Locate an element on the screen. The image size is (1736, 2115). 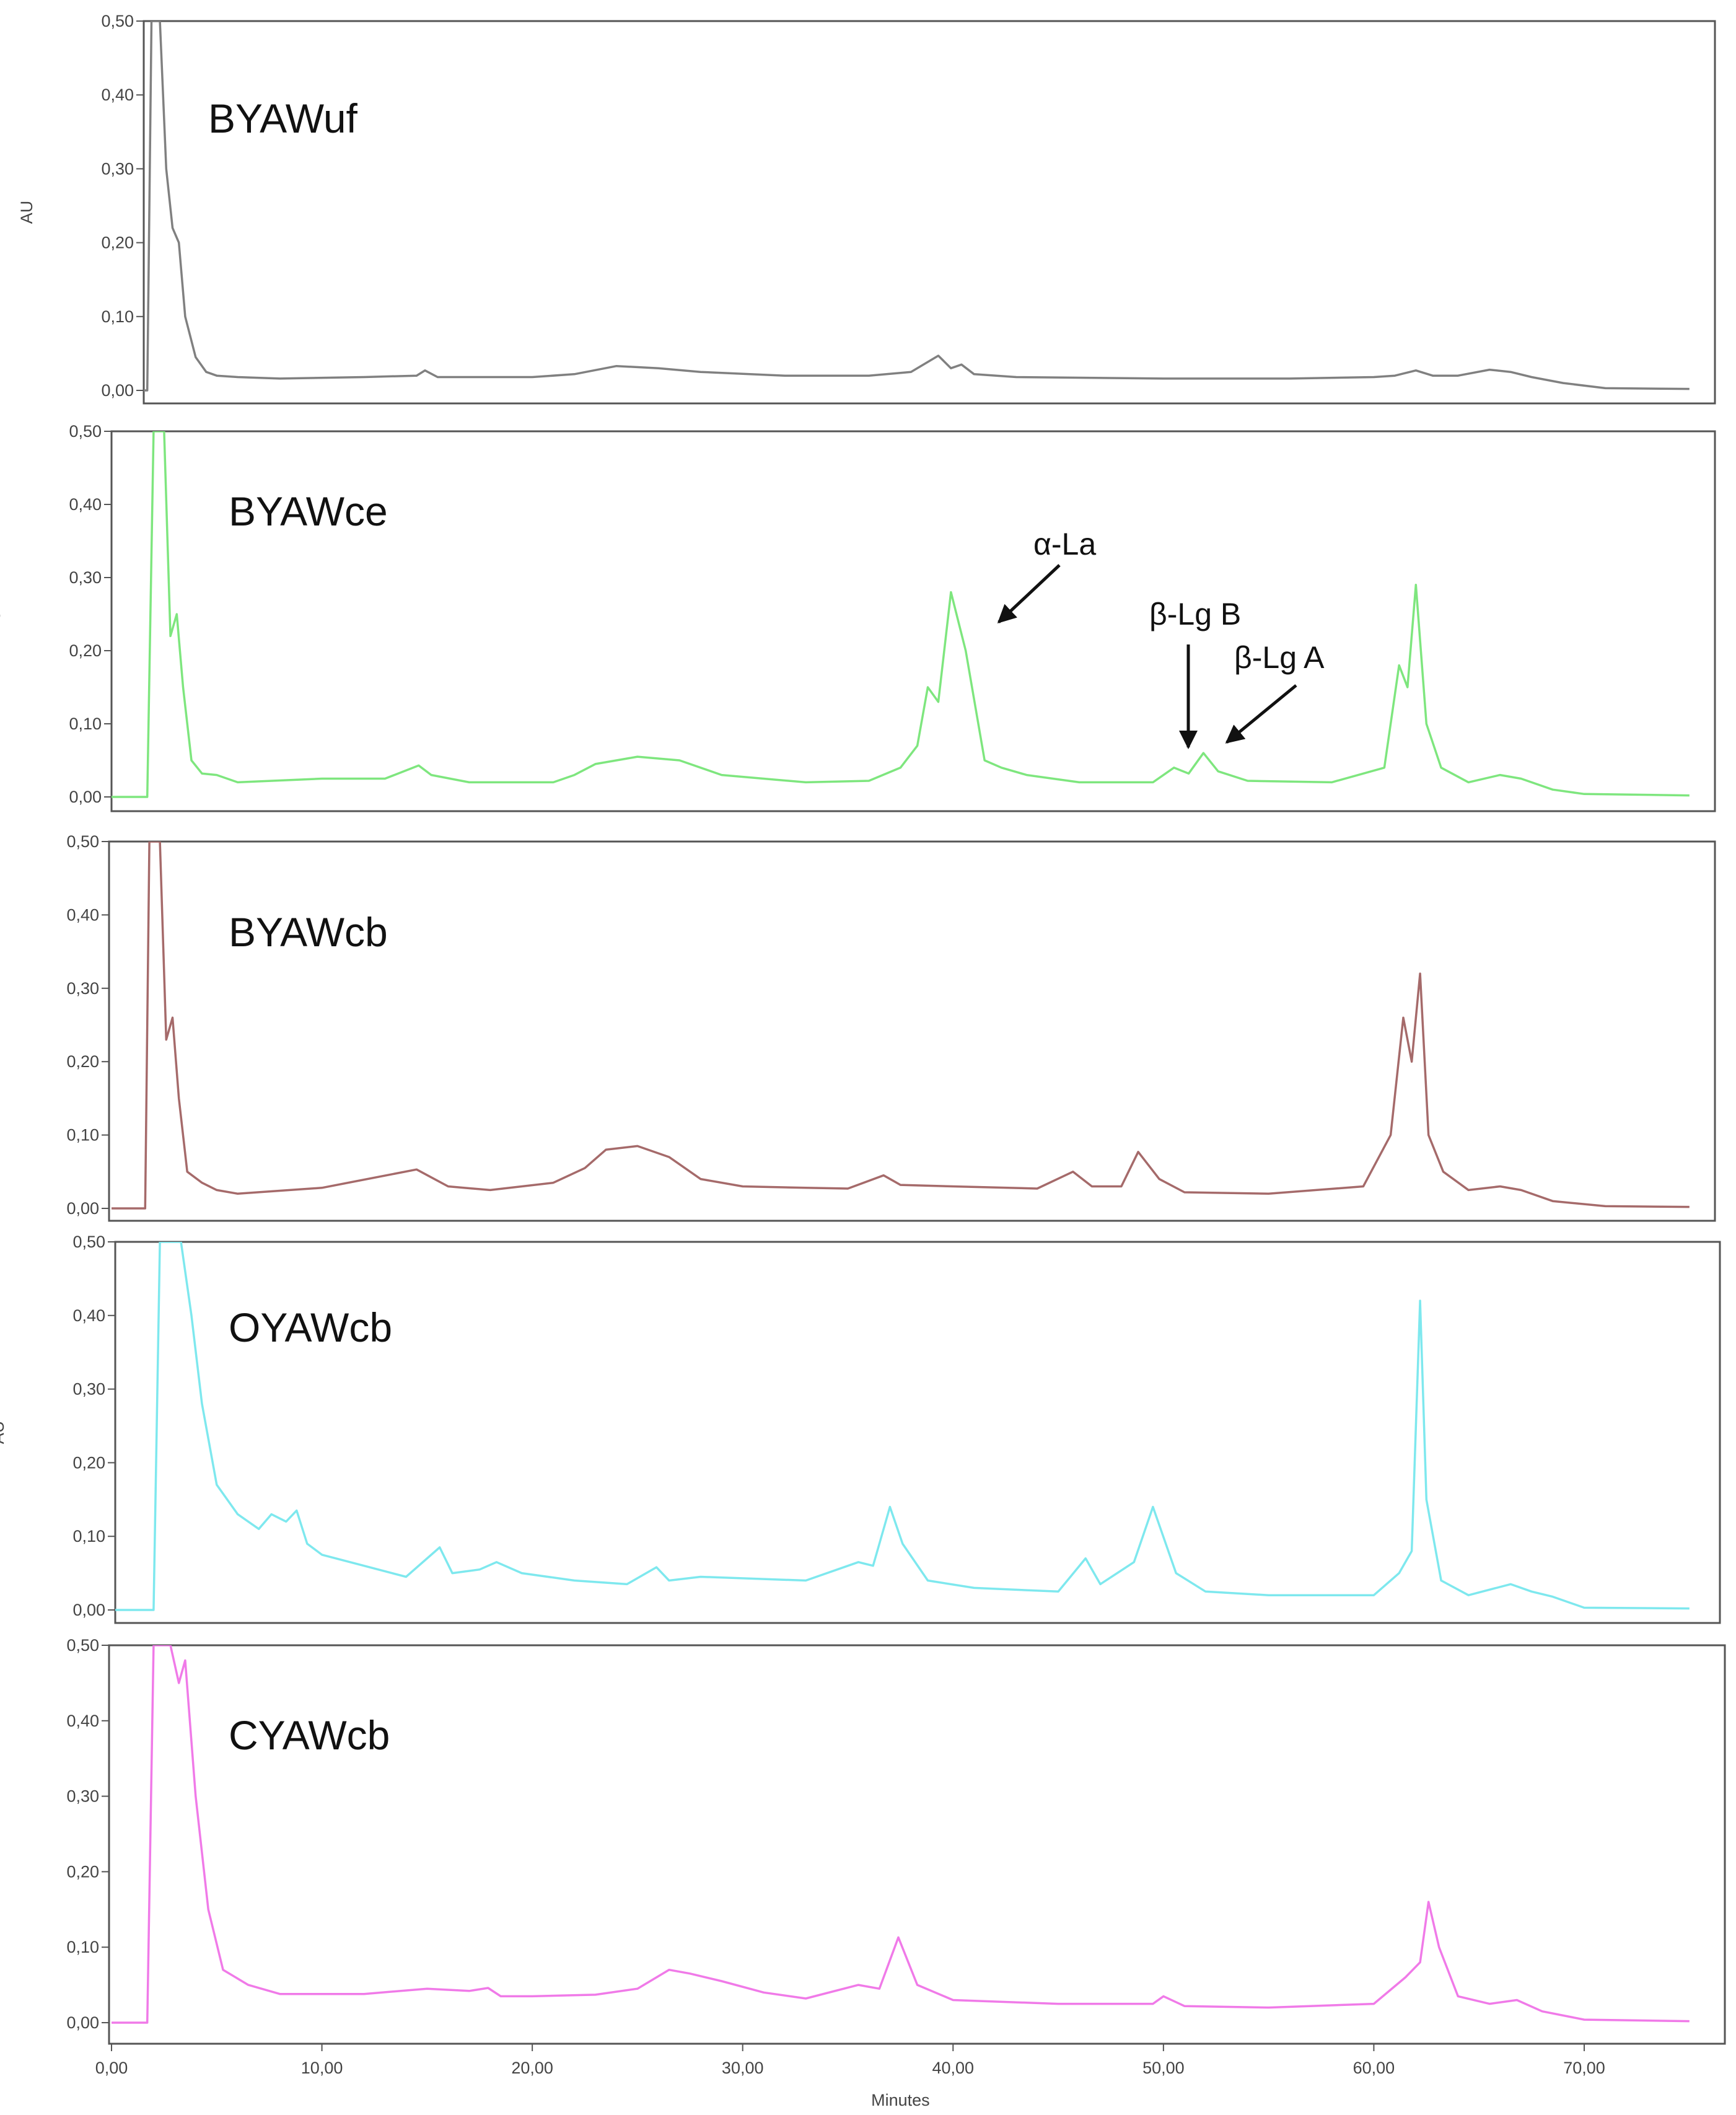
x-tick-label: 30,00 is located at coordinates (743, 2068).